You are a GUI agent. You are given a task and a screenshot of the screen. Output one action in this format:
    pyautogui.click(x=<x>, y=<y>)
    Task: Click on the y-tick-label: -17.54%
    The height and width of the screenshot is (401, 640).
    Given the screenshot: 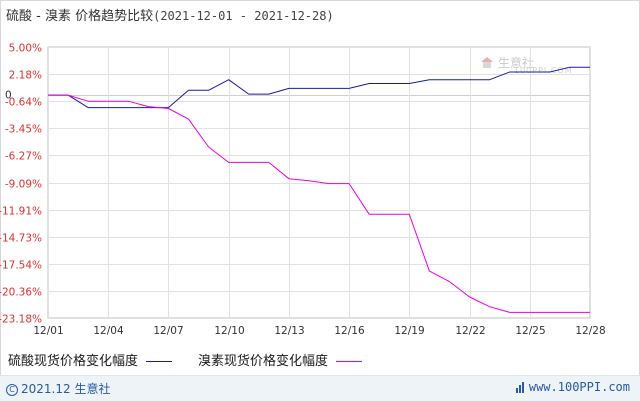 What is the action you would take?
    pyautogui.click(x=21, y=266)
    